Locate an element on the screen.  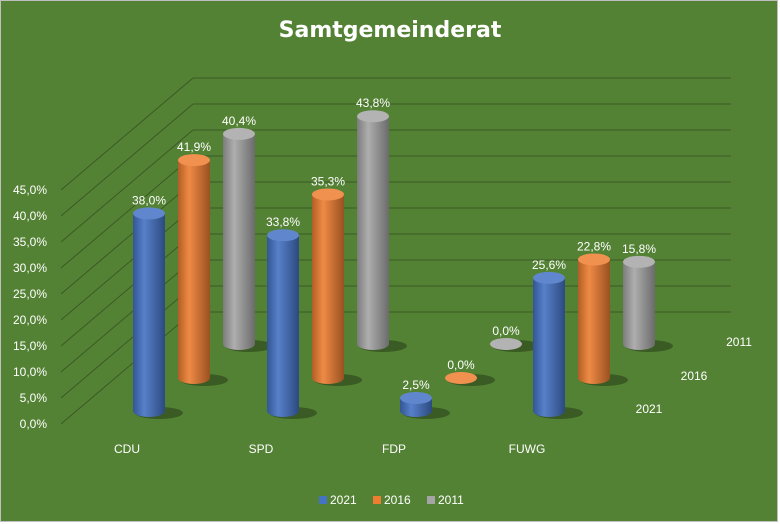
depth-tick-label: 2016 is located at coordinates (694, 376).